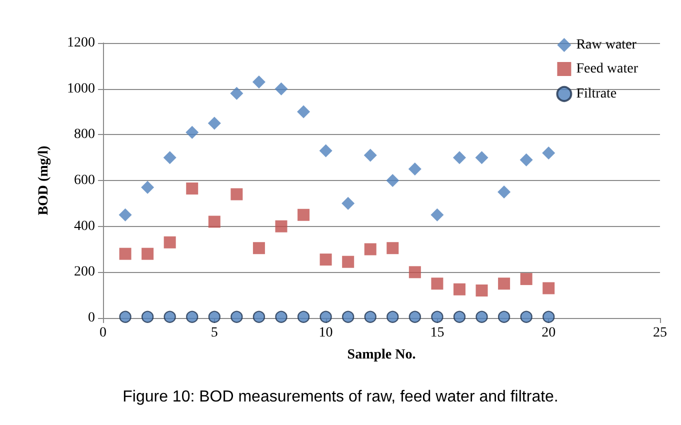 This screenshot has width=681, height=425. What do you see at coordinates (81, 43) in the screenshot?
I see `y-tick-label: 1200` at bounding box center [81, 43].